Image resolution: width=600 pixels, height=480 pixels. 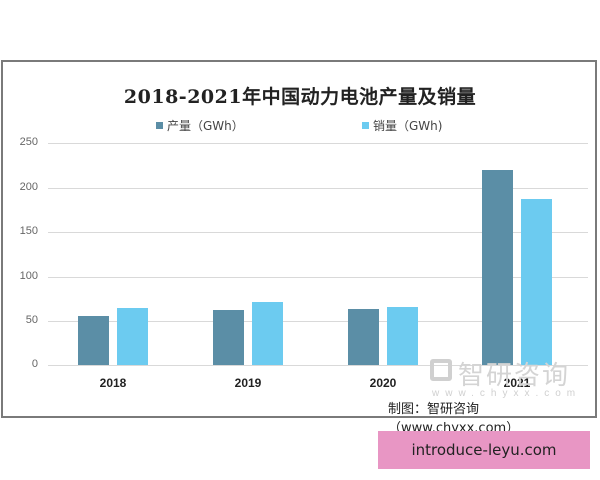 I want to click on x-label: 2018, so click(x=113, y=383).